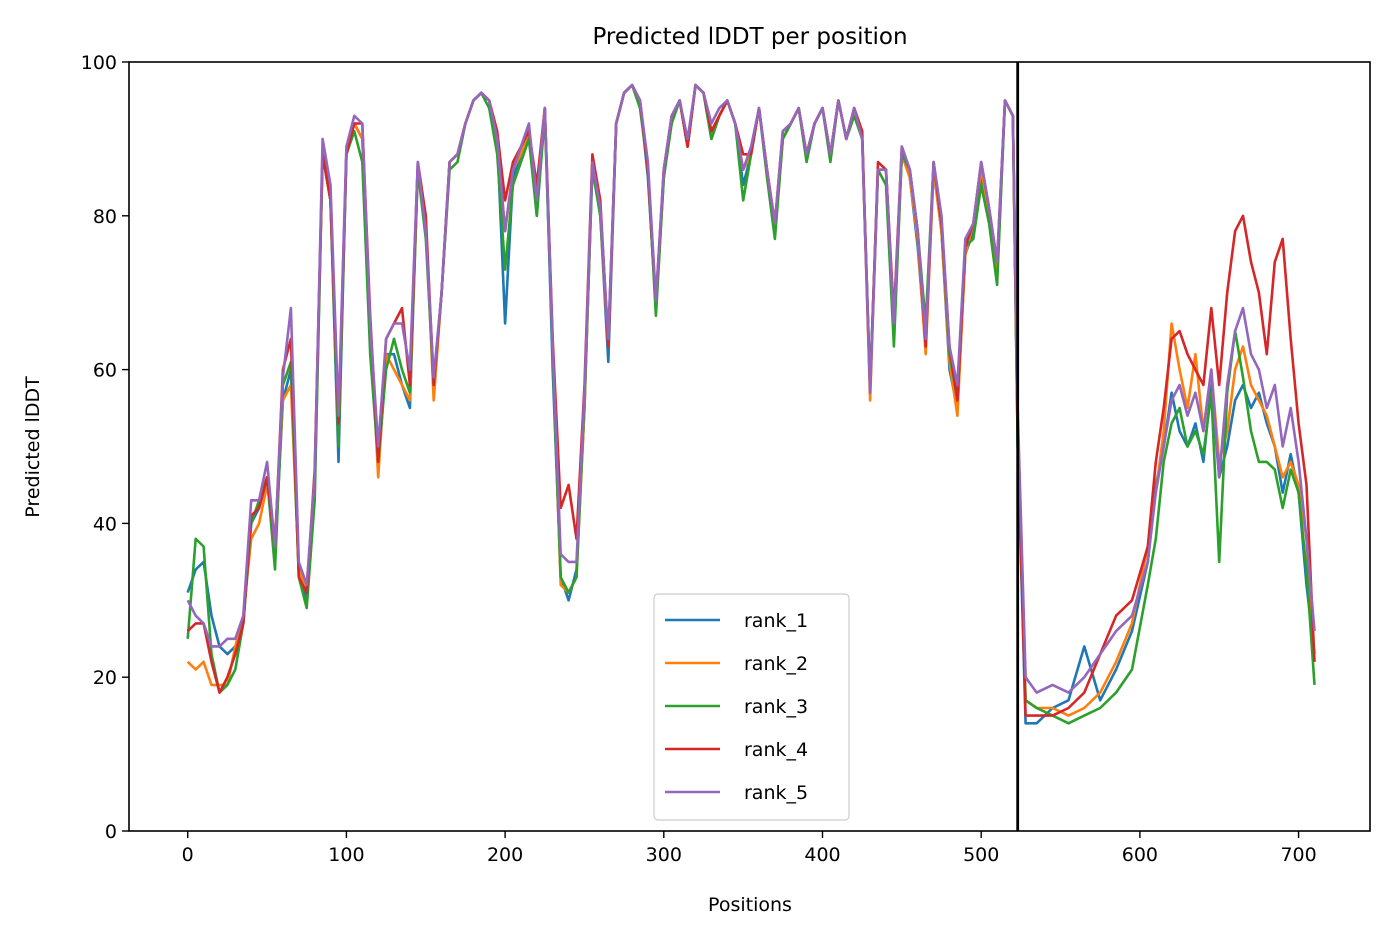 The image size is (1391, 939). I want to click on legend-label-rank-3: rank_3, so click(776, 707).